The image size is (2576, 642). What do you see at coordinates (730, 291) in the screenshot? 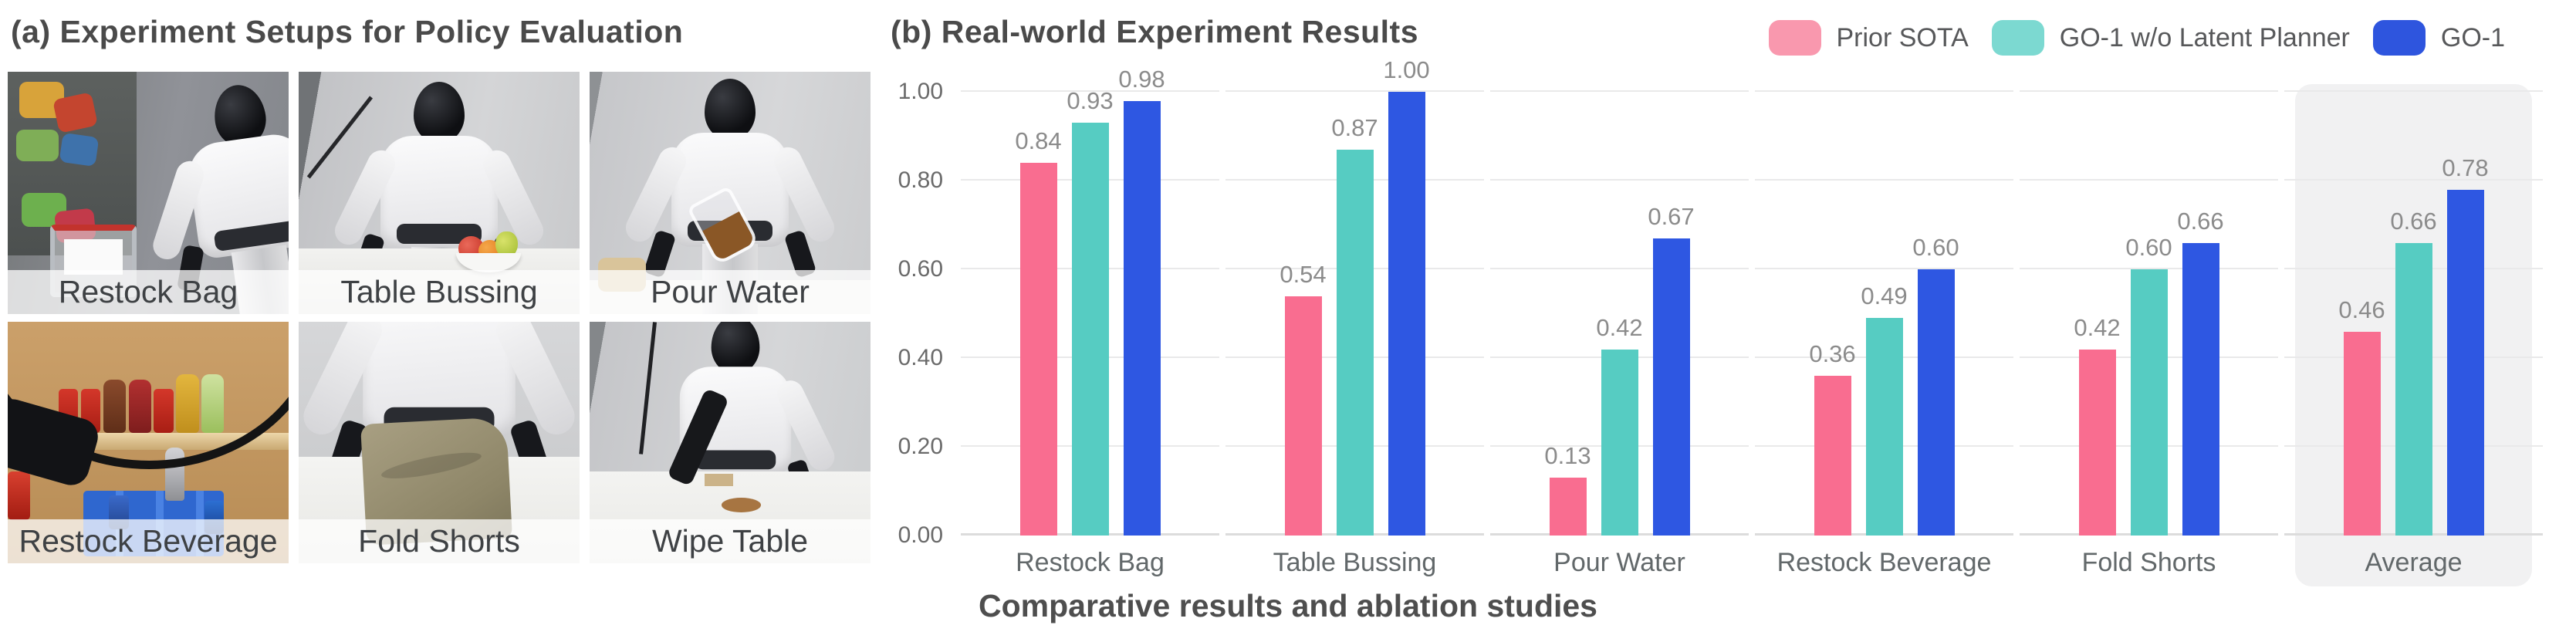
I see `setup-label: Pour Water` at bounding box center [730, 291].